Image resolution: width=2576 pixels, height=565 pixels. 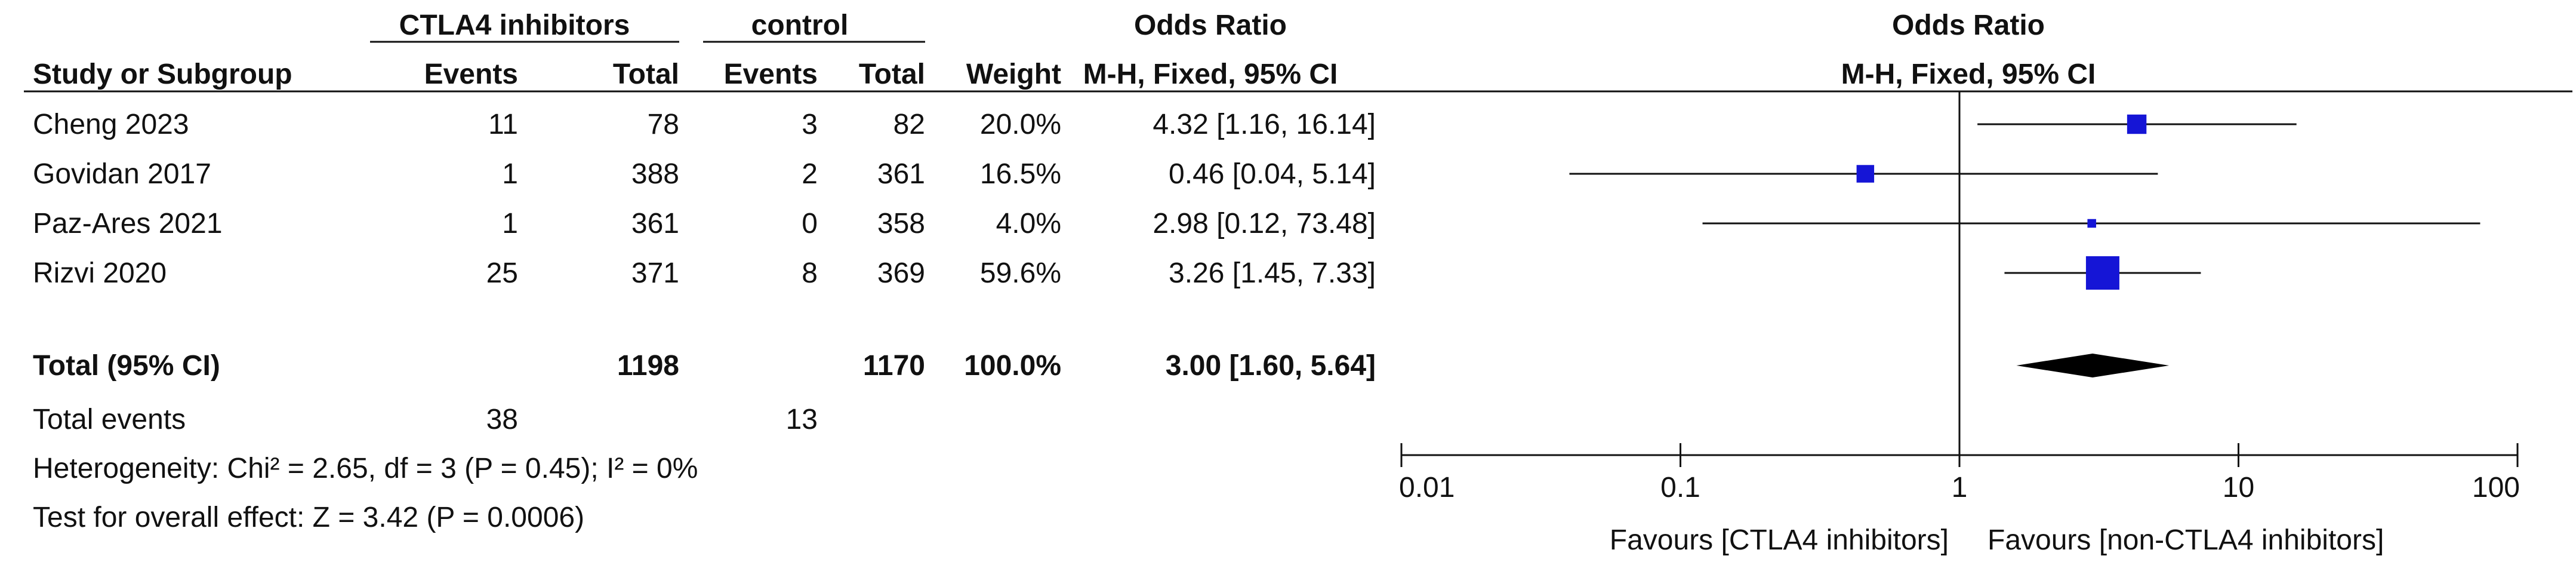 I want to click on events-group1-4: 25, so click(x=502, y=273).